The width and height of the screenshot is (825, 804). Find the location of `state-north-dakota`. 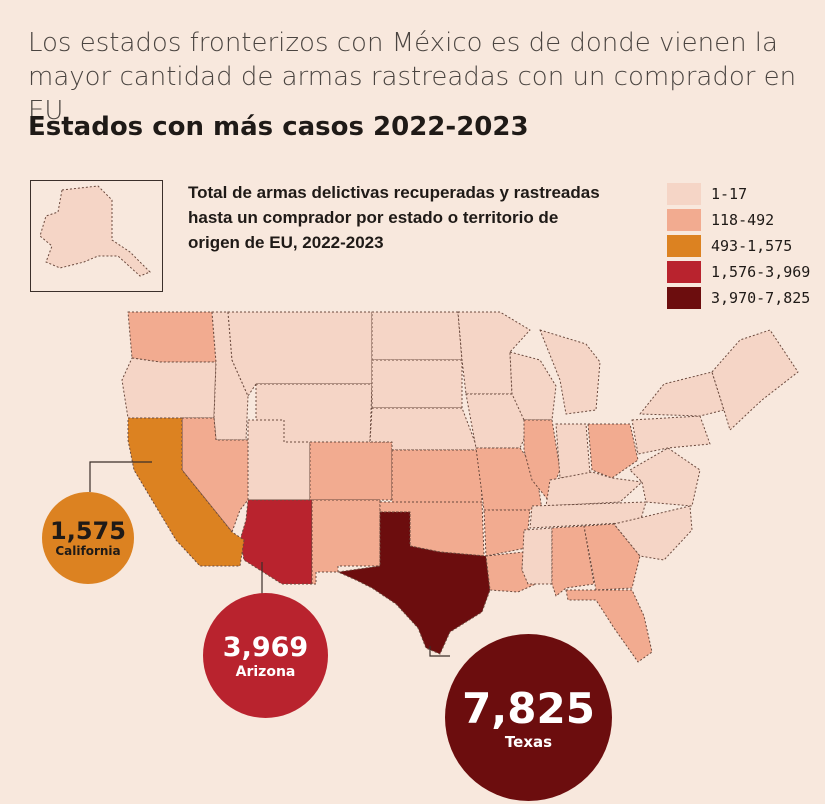

state-north-dakota is located at coordinates (417, 336).